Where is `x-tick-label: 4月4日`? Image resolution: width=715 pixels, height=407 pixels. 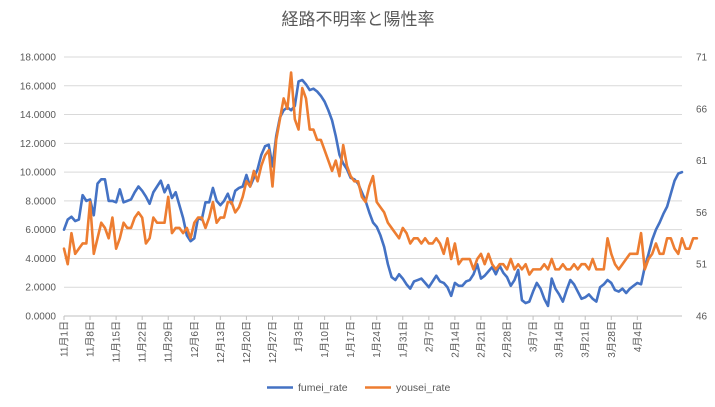
x-tick-label: 4月4日 is located at coordinates (638, 336).